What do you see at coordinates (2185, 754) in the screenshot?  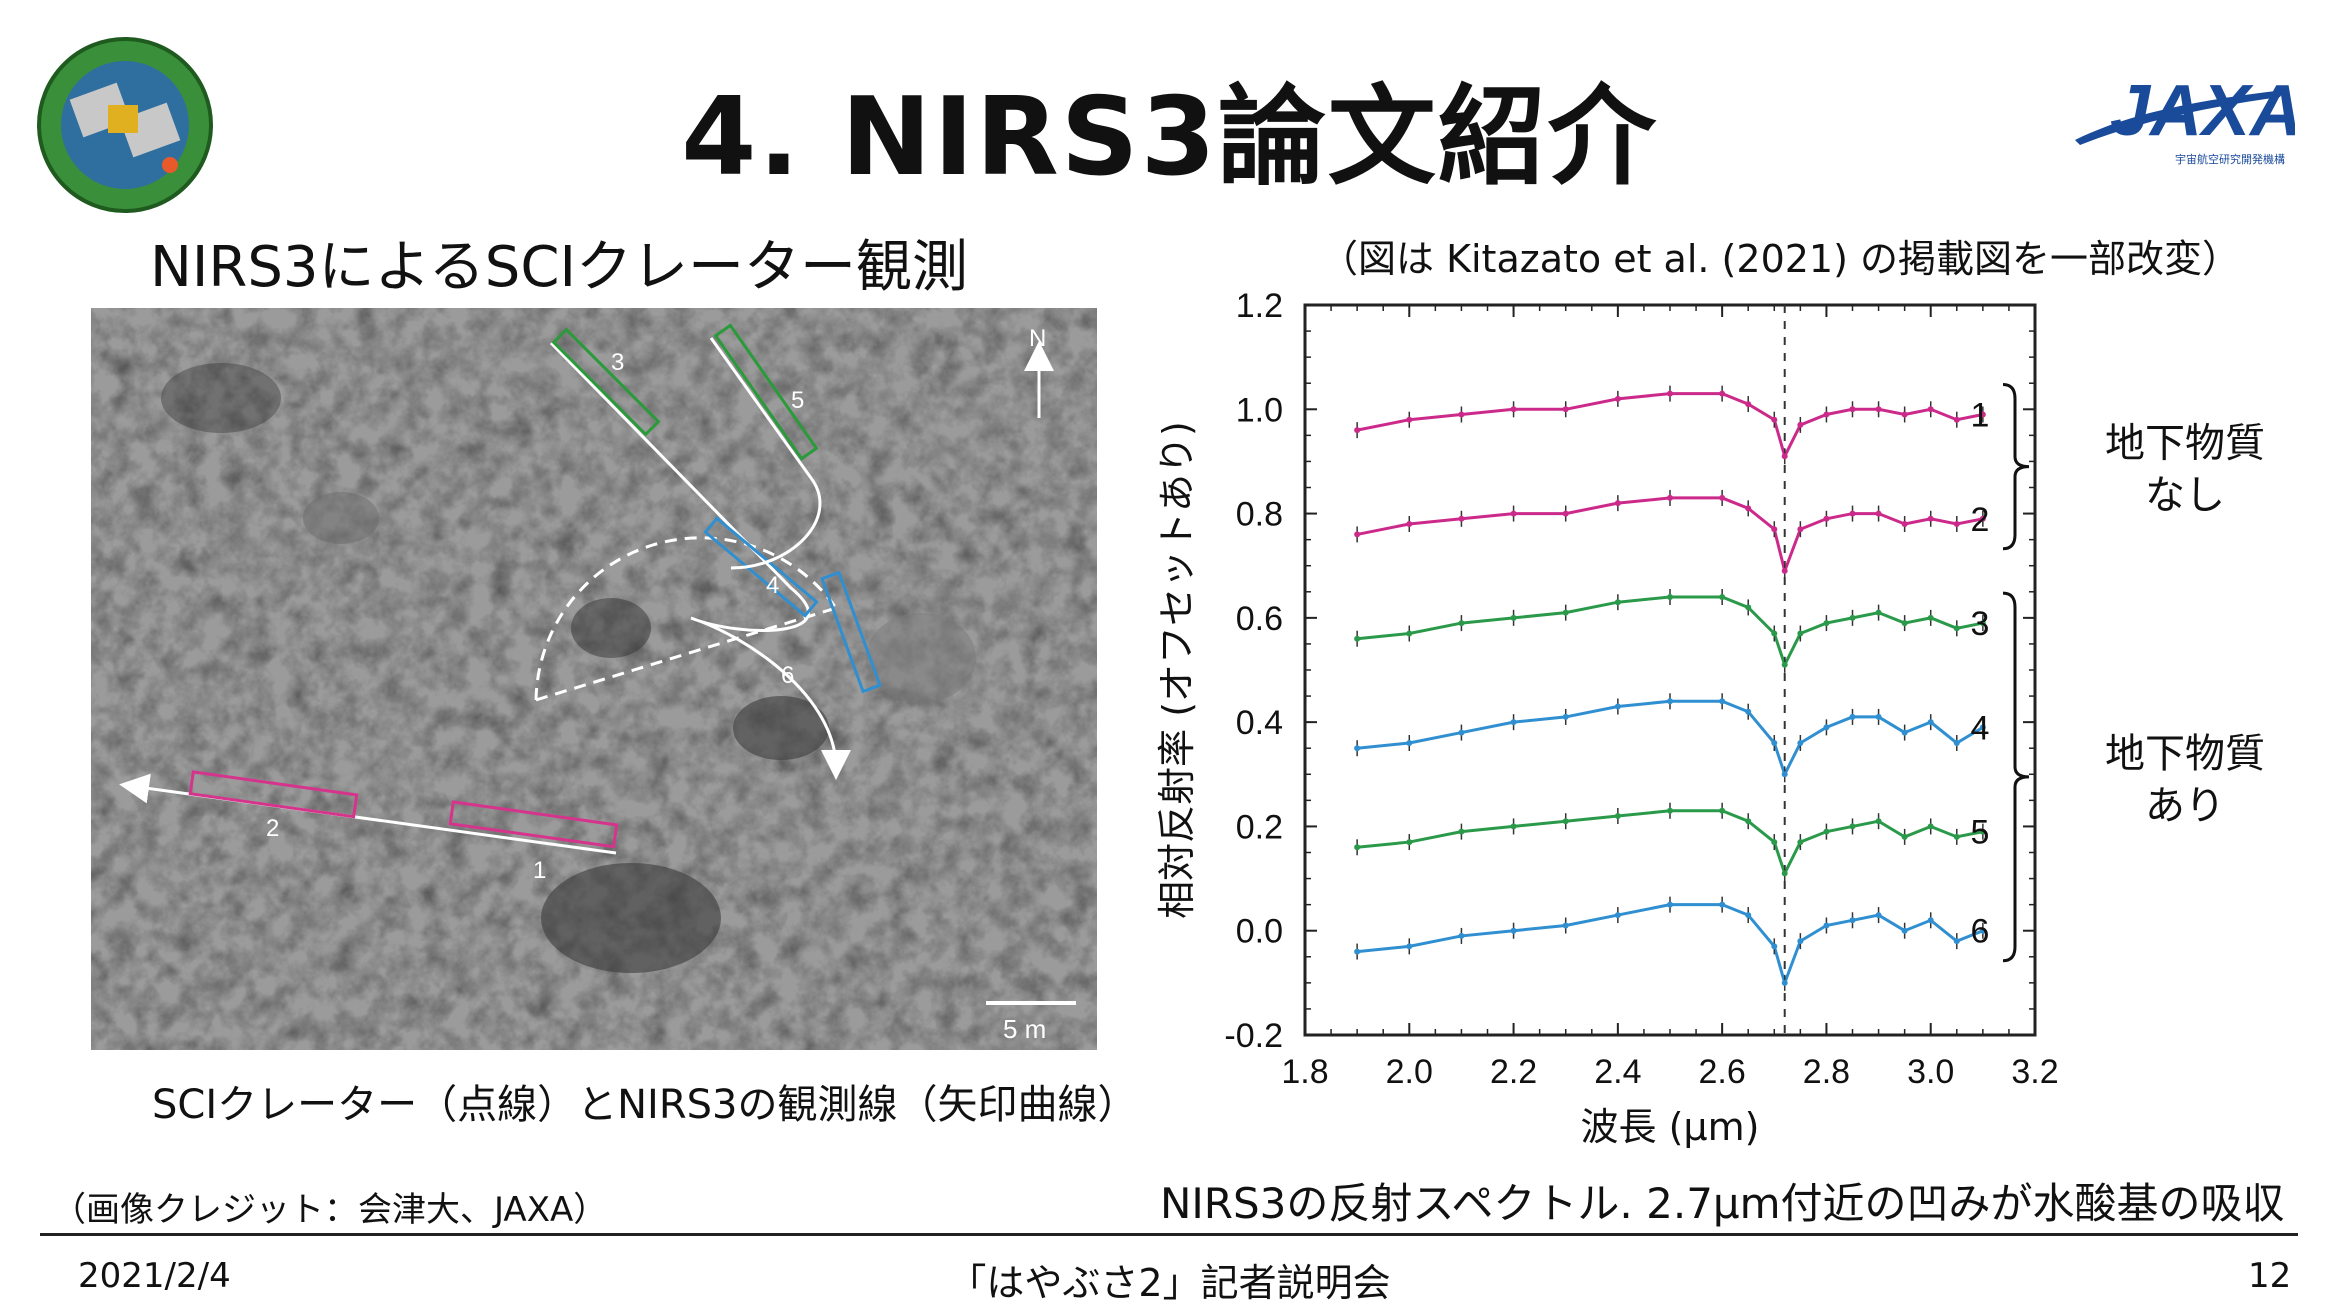 I see `group-label-line1: 地下物質` at bounding box center [2185, 754].